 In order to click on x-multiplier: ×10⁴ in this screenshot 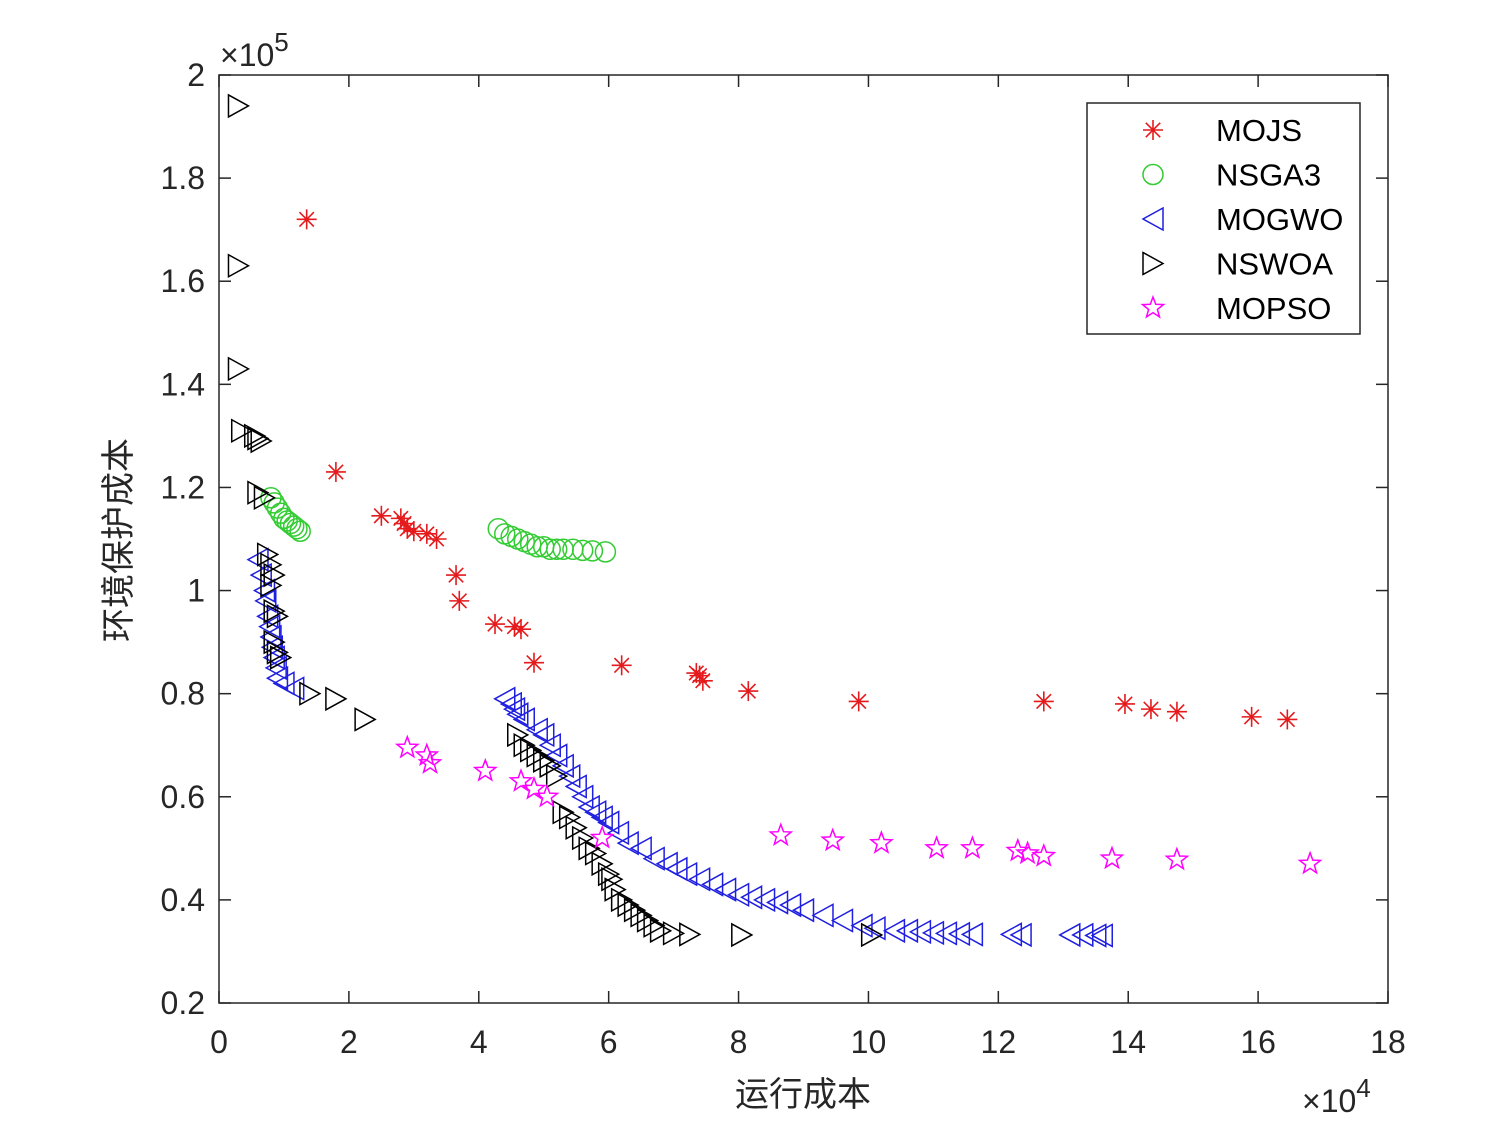, I will do `click(1336, 1096)`.